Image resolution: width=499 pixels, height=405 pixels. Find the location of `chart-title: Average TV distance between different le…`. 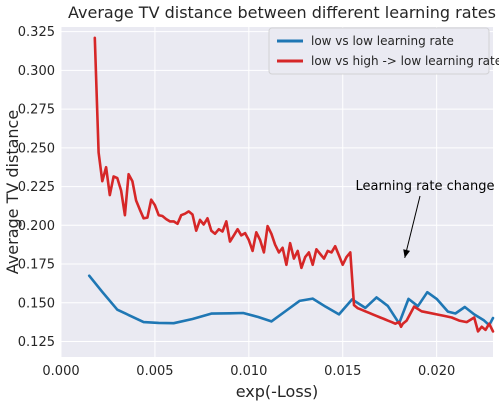

chart-title: Average TV distance between different le… is located at coordinates (282, 12).